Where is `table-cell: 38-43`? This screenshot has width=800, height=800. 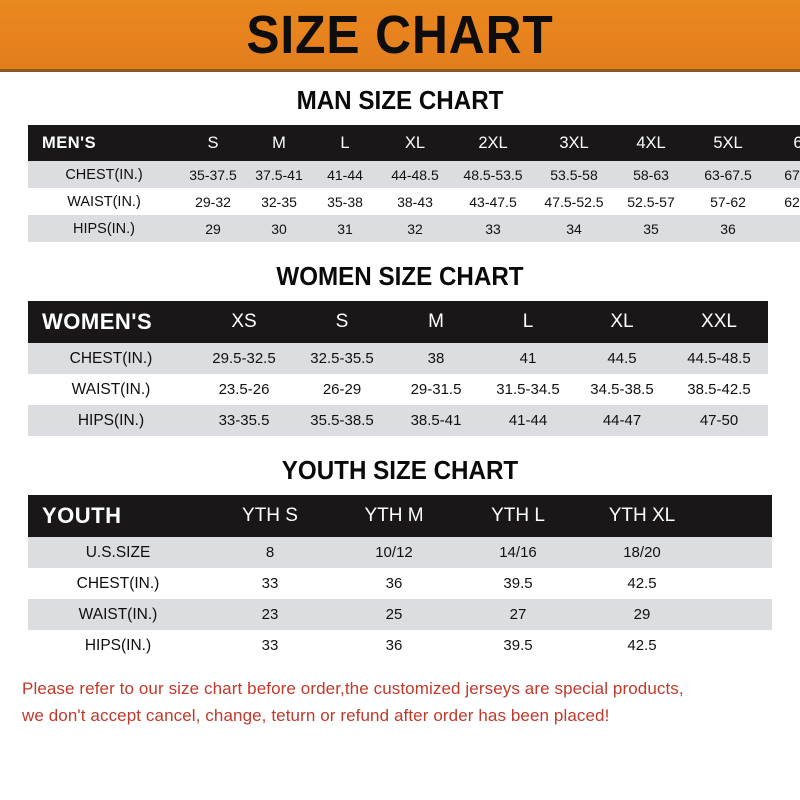
table-cell: 38-43 is located at coordinates (415, 201).